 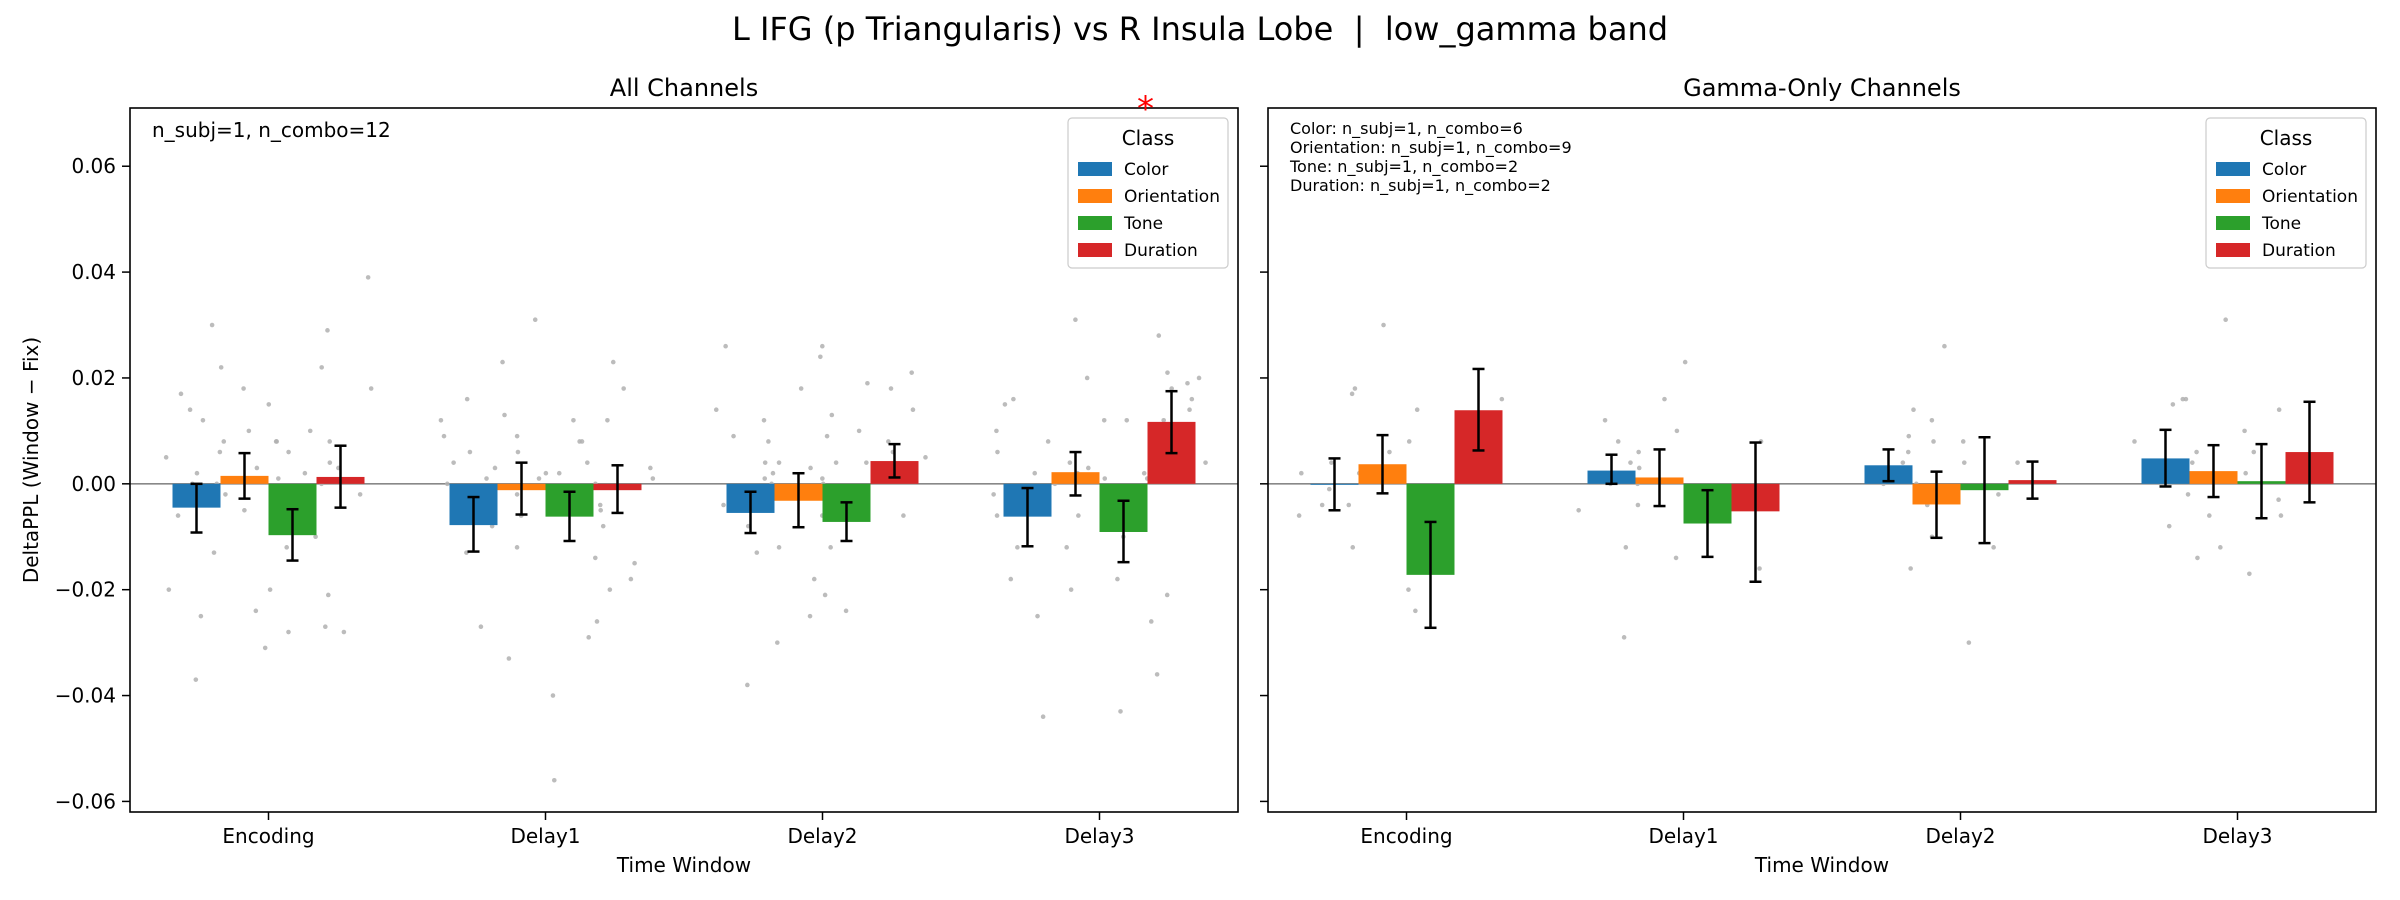 I want to click on legend-label-duration: Duration, so click(x=2299, y=251).